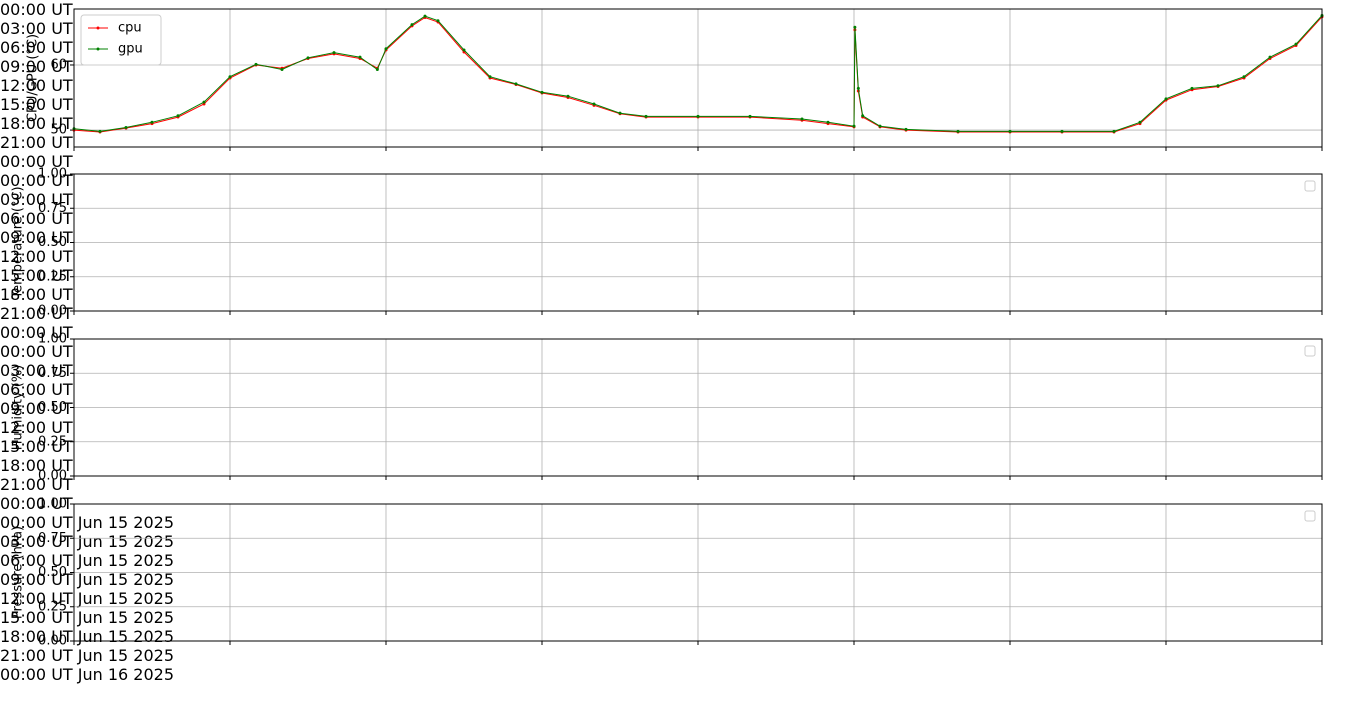 The width and height of the screenshot is (1363, 707). What do you see at coordinates (87, 674) in the screenshot?
I see `x-tick-label: 00:00 UT Jun 16 2025` at bounding box center [87, 674].